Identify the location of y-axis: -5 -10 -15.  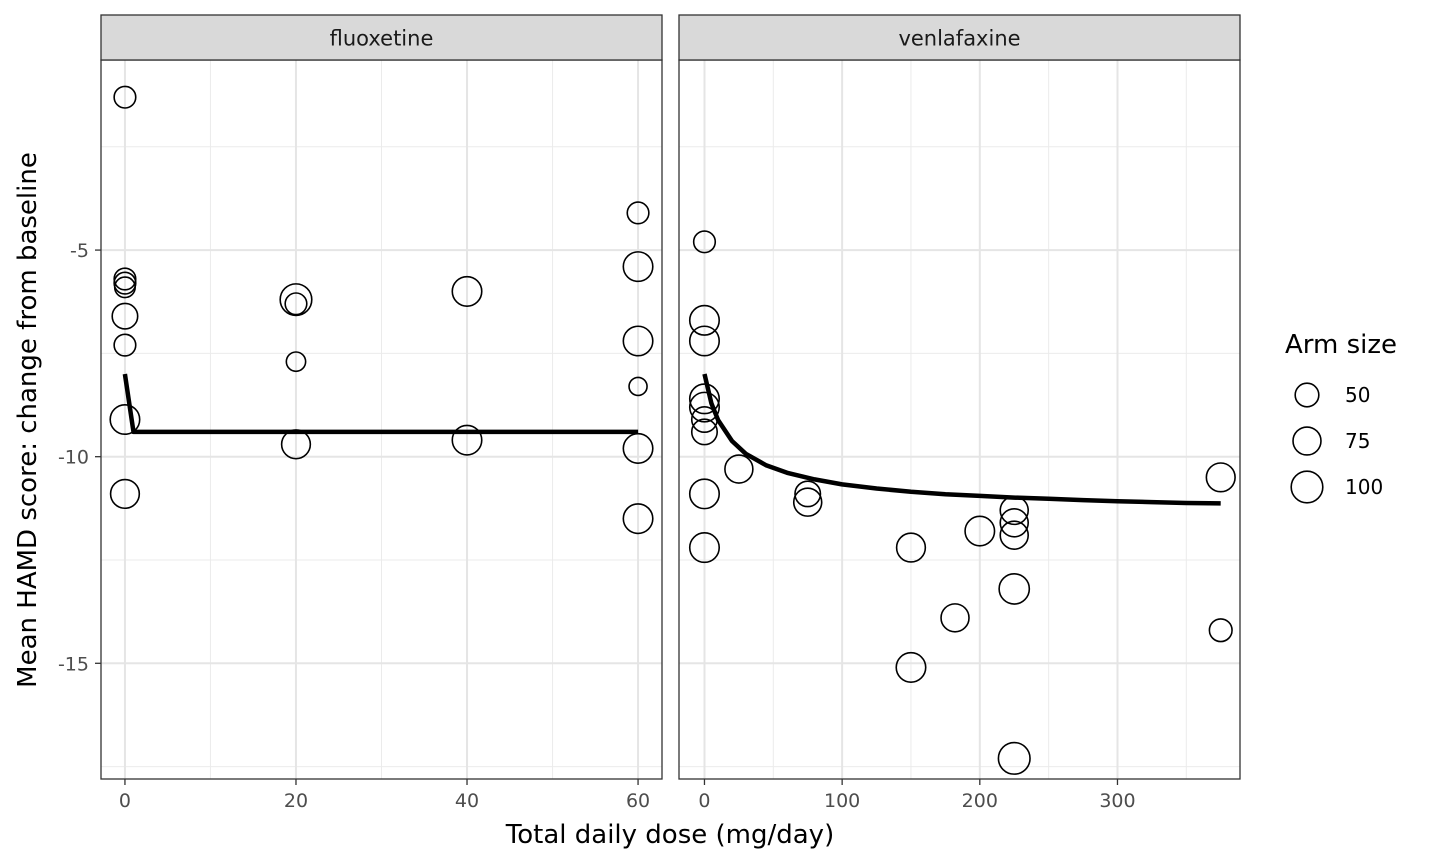
(79, 457).